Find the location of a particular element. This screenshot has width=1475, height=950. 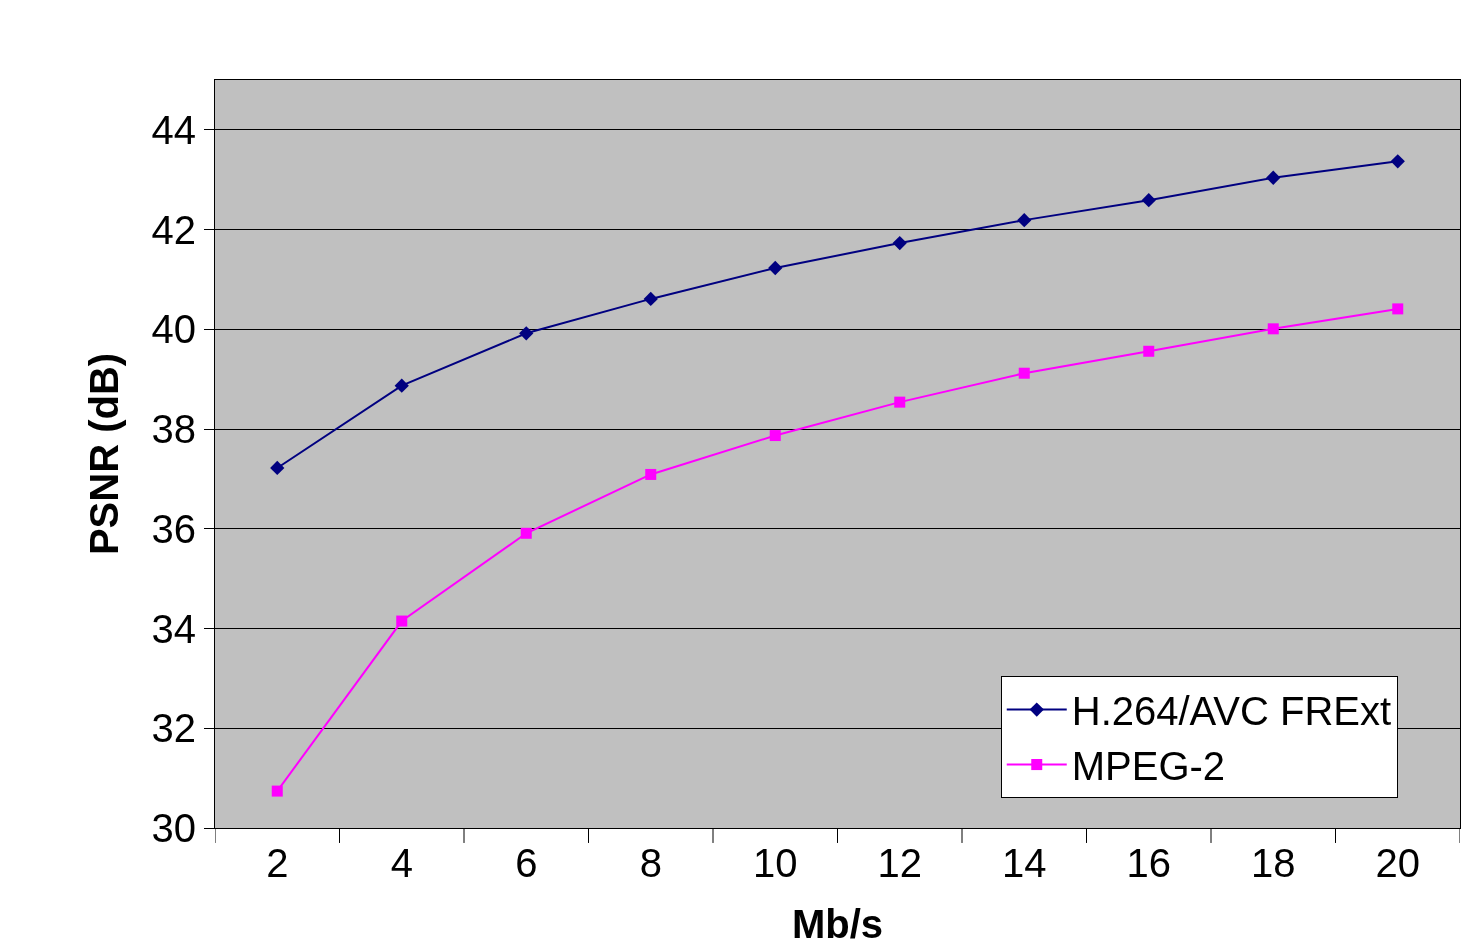

y-axis-title: PSNR (dB) is located at coordinates (104, 454).